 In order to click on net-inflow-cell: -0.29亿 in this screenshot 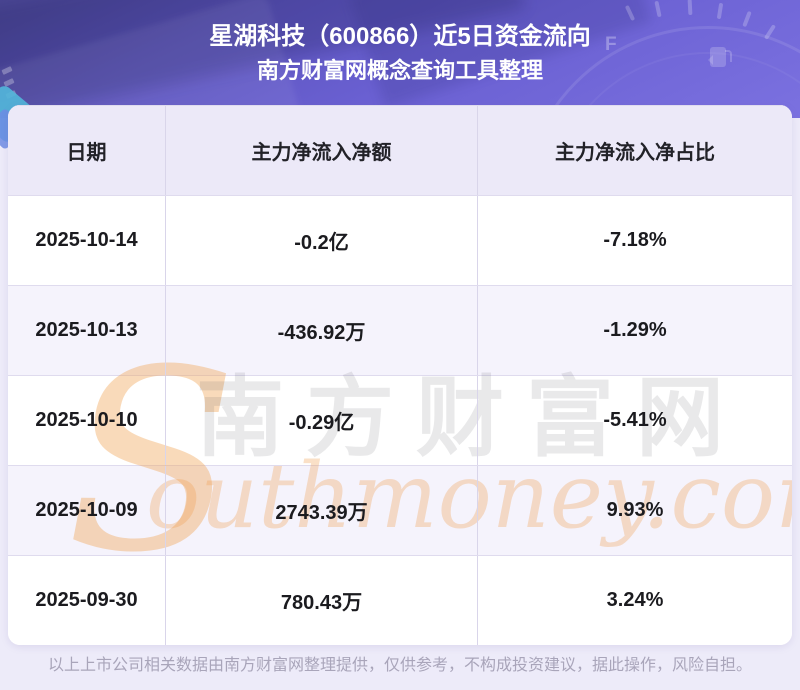, I will do `click(322, 420)`.